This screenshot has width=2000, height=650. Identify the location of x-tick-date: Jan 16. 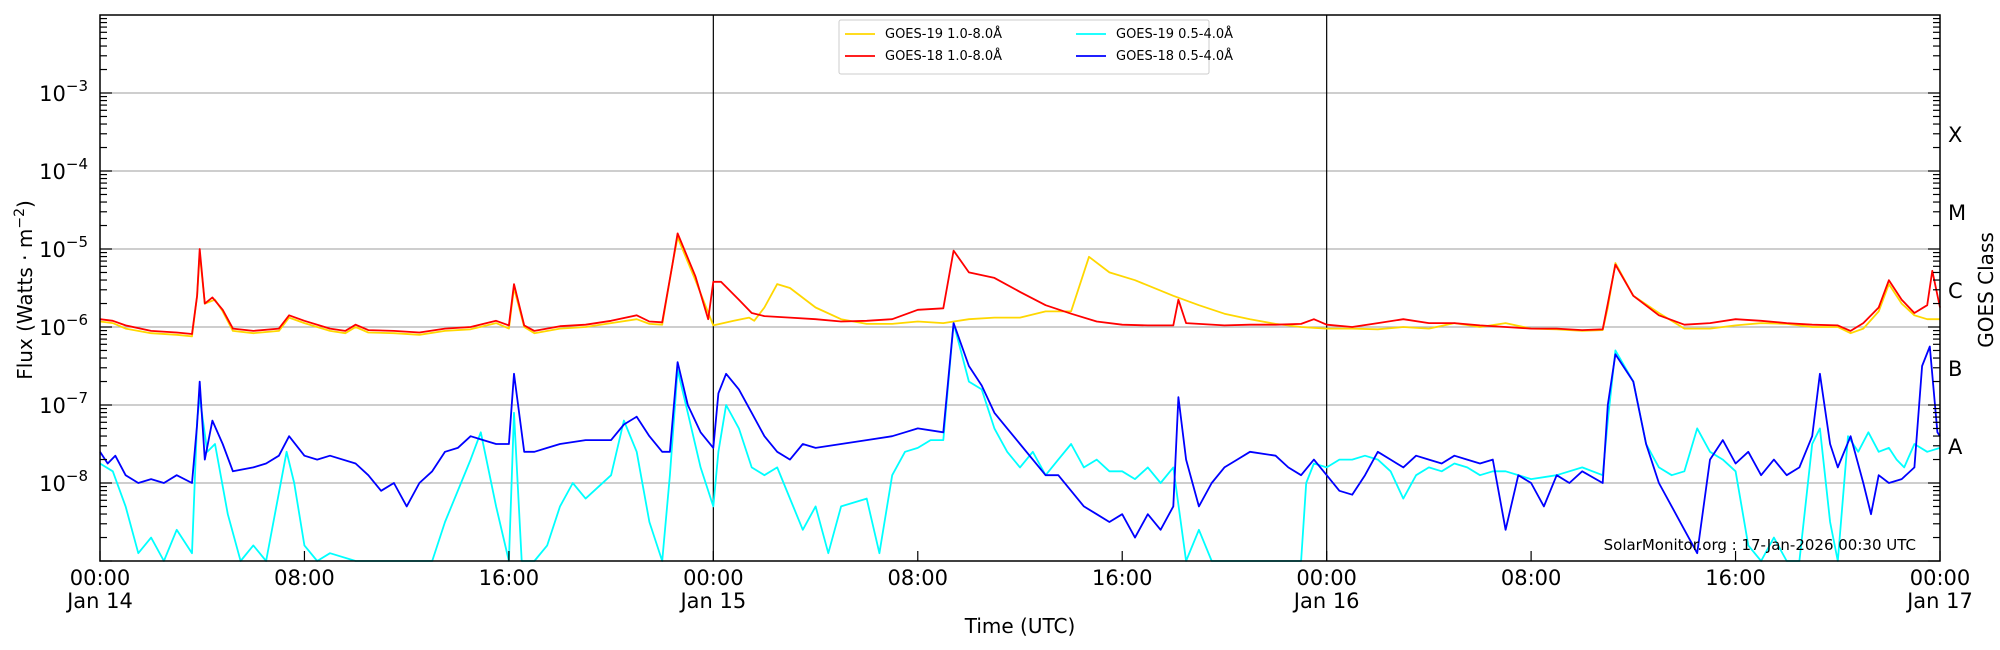
(1326, 601).